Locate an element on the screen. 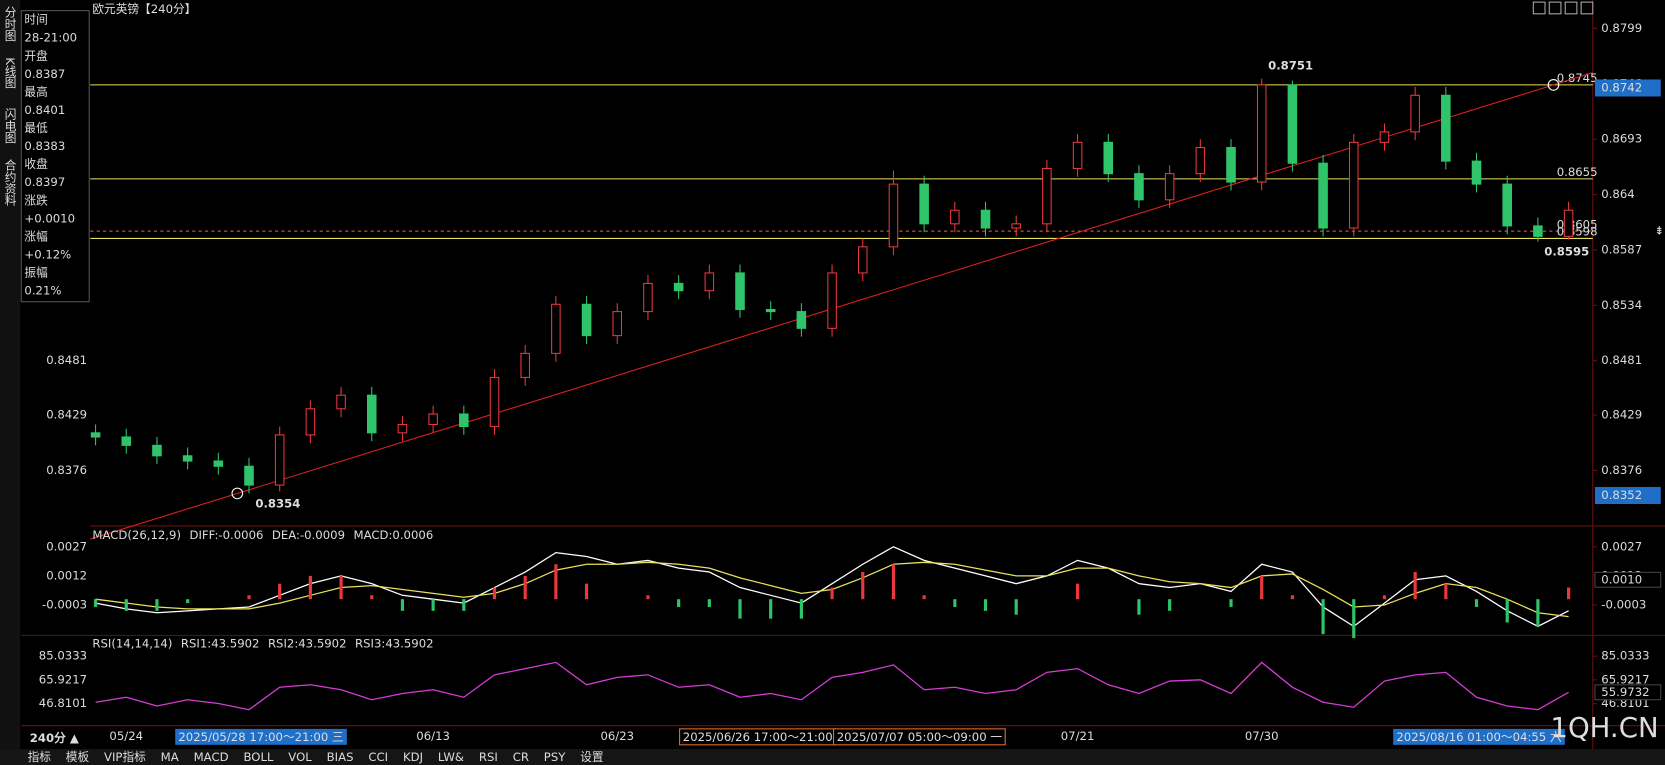 This screenshot has width=1665, height=765. x-tick-label: 06/13 is located at coordinates (433, 736).